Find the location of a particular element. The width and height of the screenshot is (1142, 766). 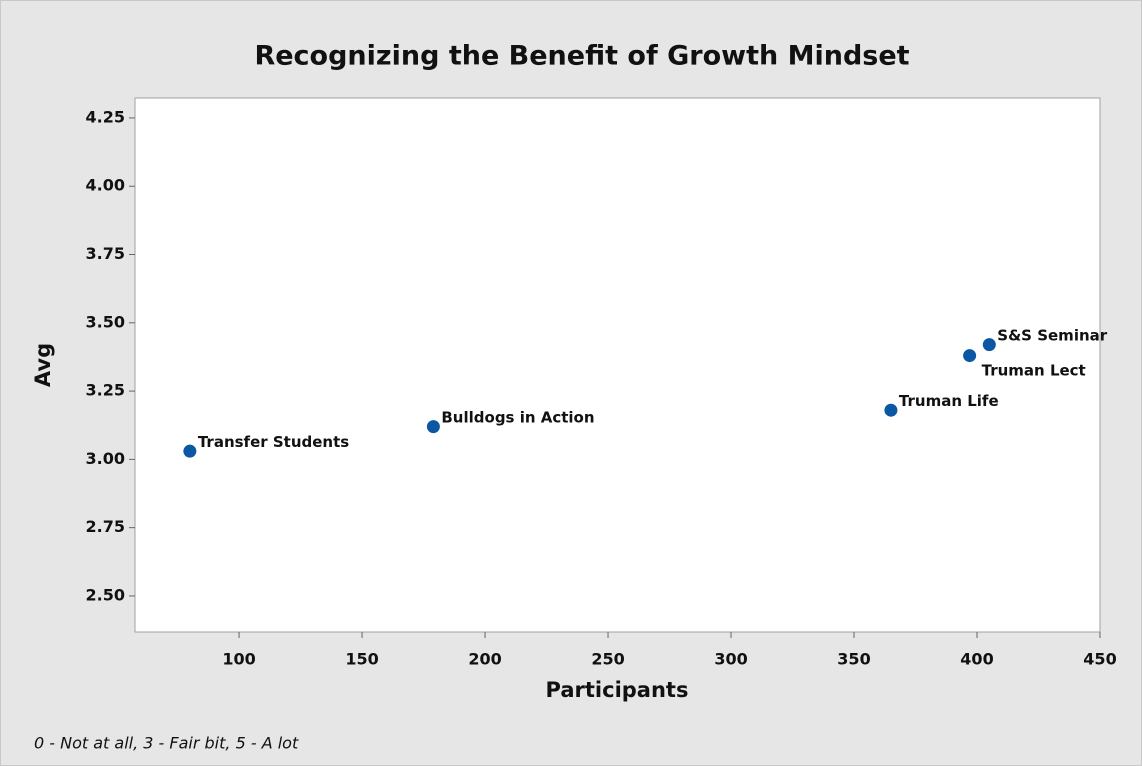

y-tick-label: 3.50 is located at coordinates (105, 321).